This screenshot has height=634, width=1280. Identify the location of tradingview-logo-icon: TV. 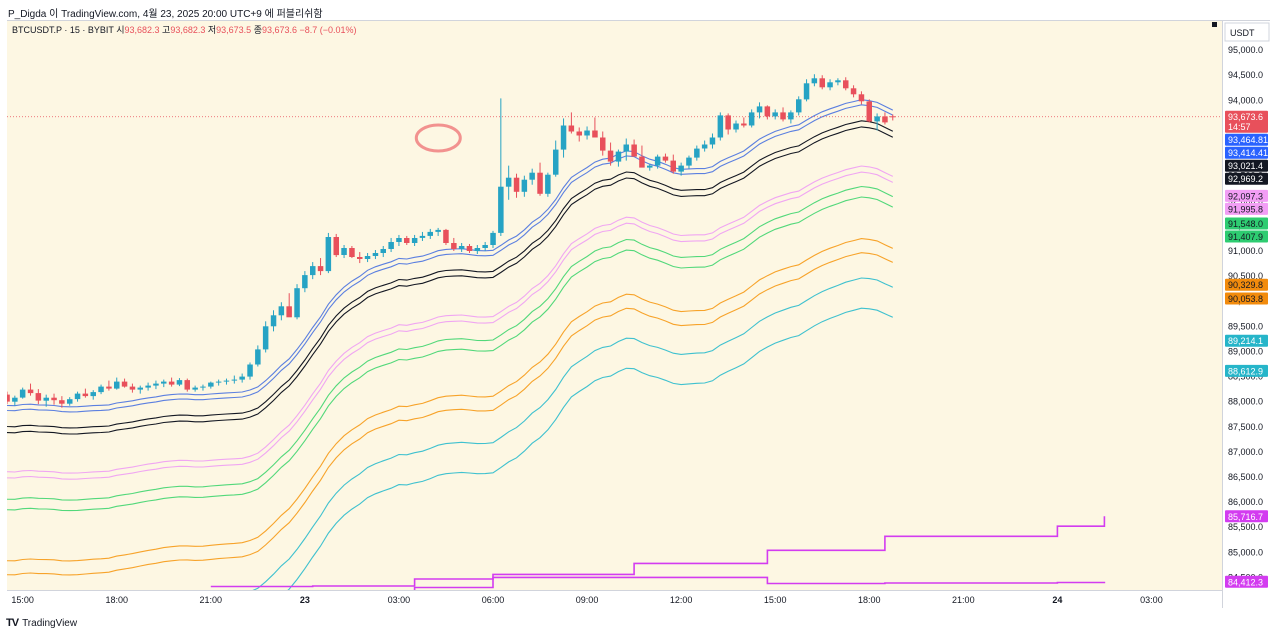
(12, 623).